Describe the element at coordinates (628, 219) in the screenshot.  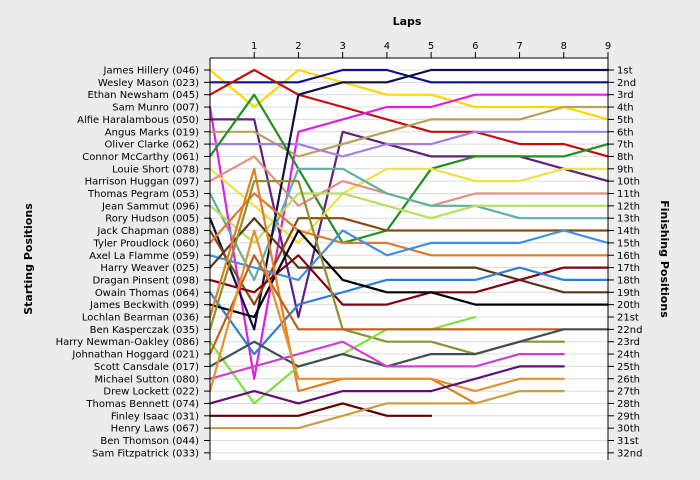
I see `finishing-position-label: 13th` at that location.